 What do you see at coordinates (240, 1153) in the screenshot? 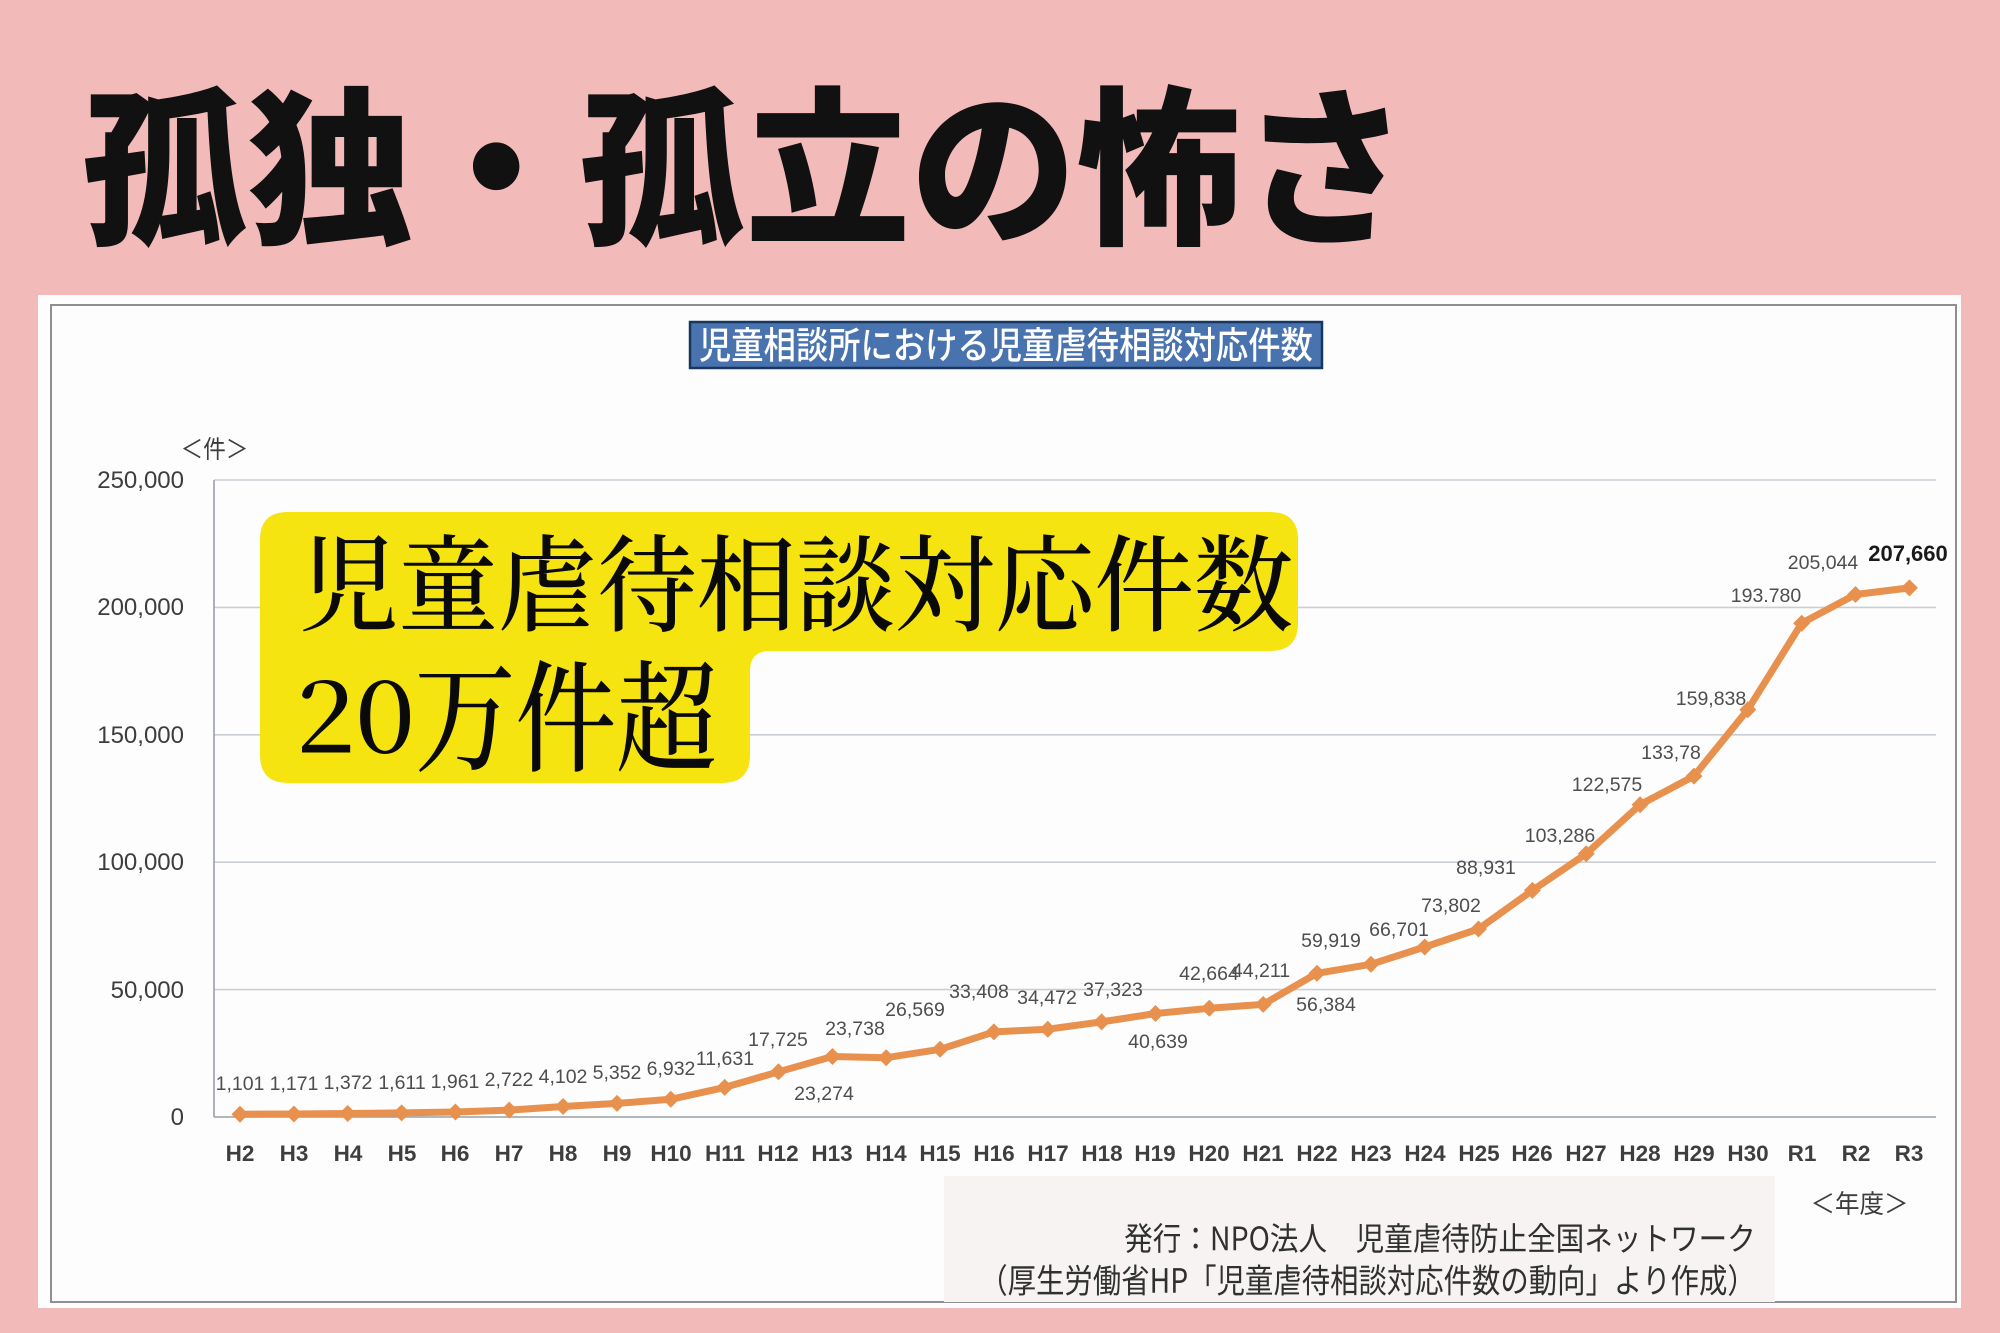
I see `svg-text: H2` at bounding box center [240, 1153].